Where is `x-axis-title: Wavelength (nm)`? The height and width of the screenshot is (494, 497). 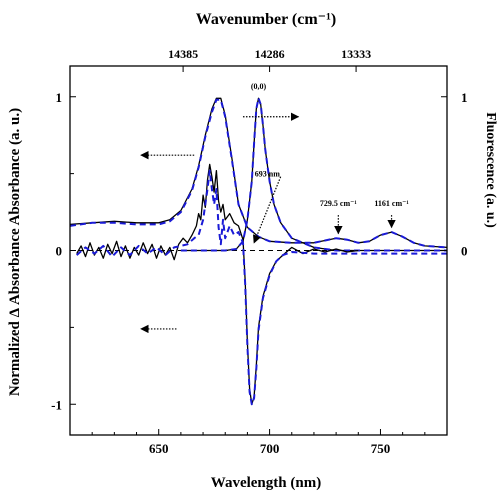
x-axis-title: Wavelength (nm) is located at coordinates (266, 483).